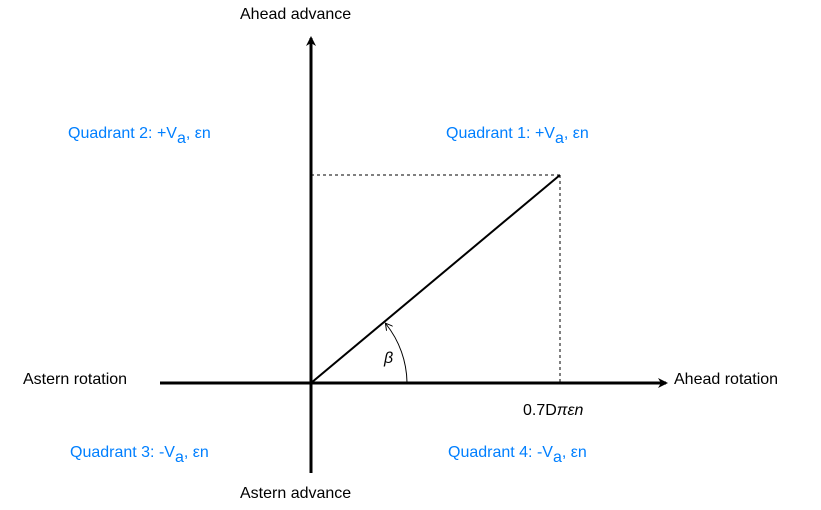  What do you see at coordinates (296, 14) in the screenshot?
I see `axis-label-top: Ahead advance` at bounding box center [296, 14].